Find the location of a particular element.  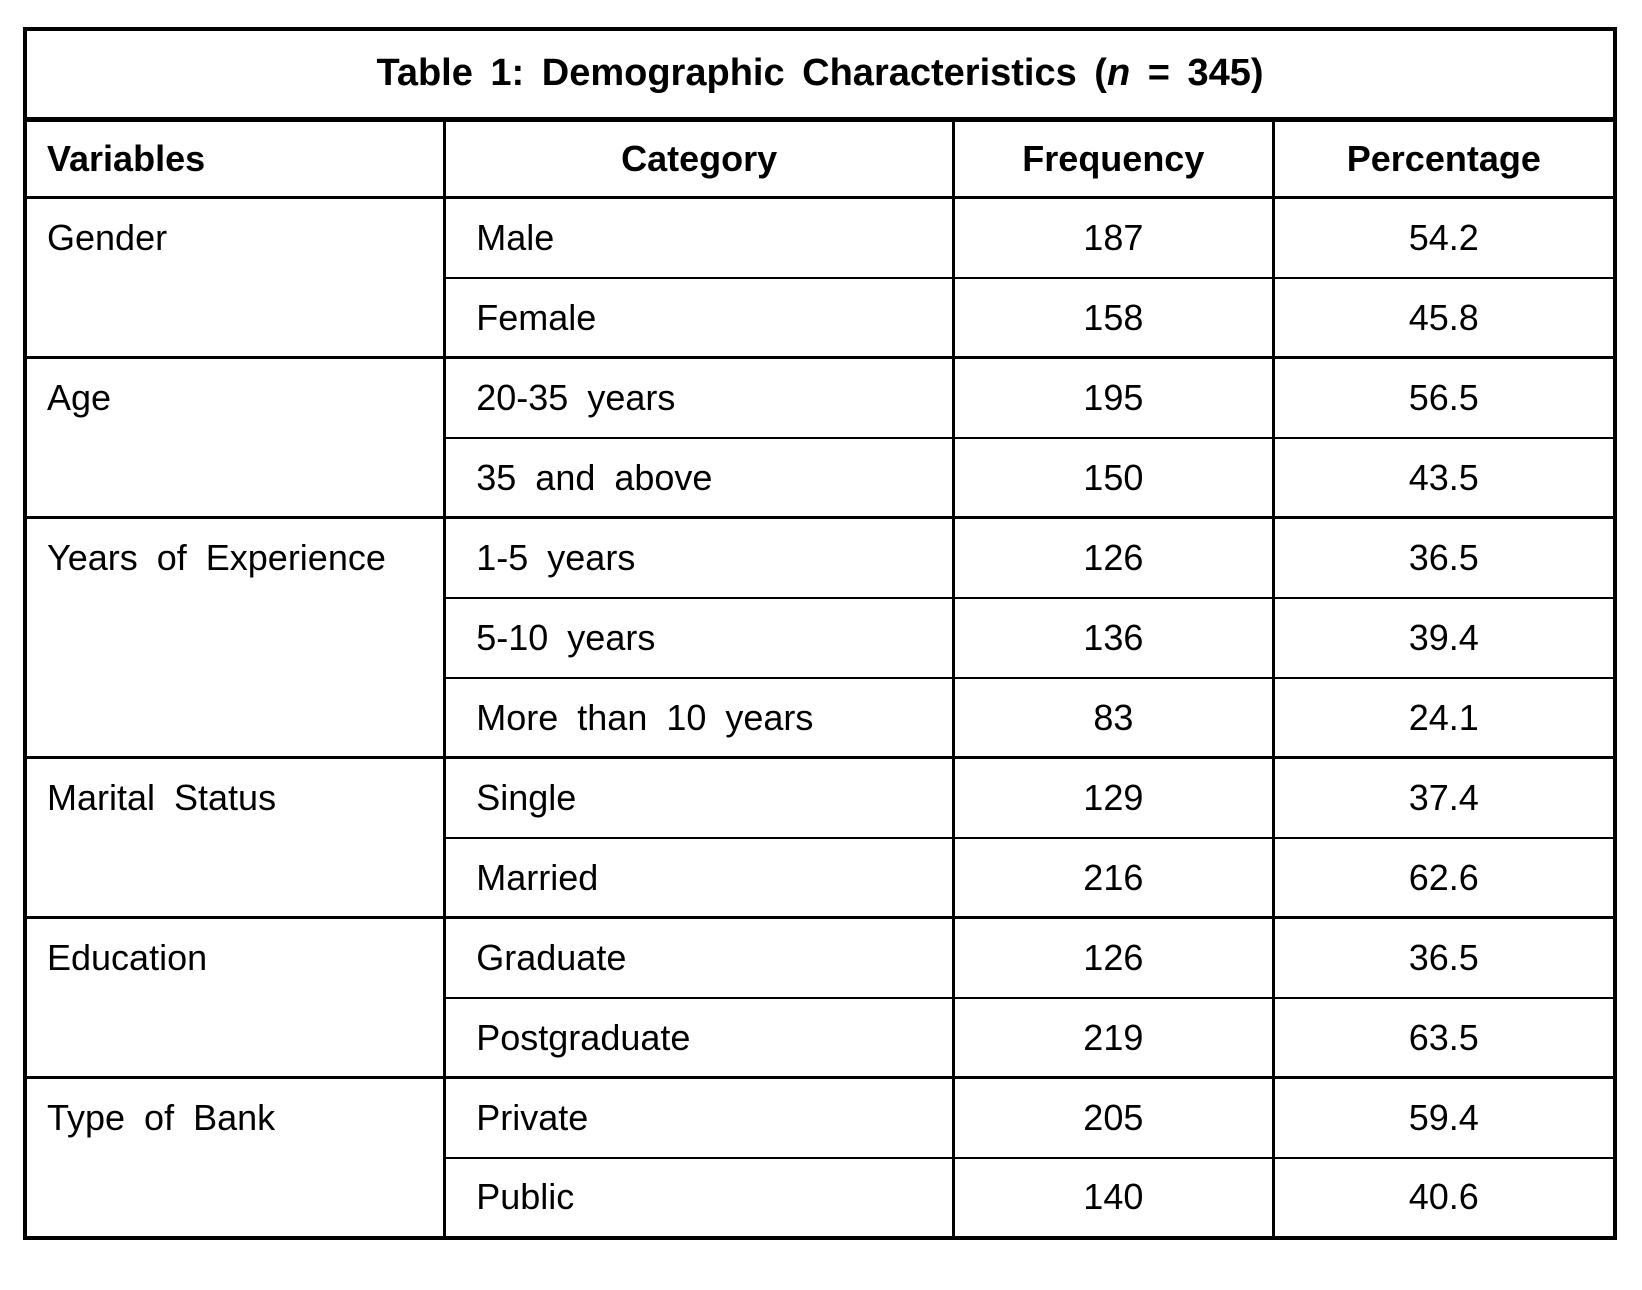

percentage-cell: 45.8 is located at coordinates (1444, 317).